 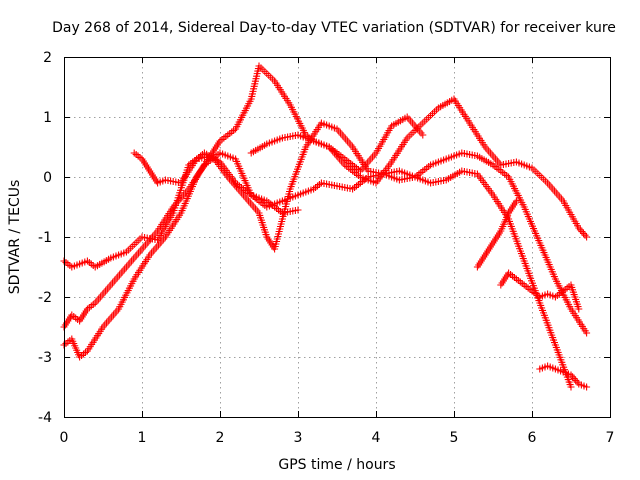 What do you see at coordinates (15, 237) in the screenshot?
I see `y-axis-label: SDTVAR / TECUs` at bounding box center [15, 237].